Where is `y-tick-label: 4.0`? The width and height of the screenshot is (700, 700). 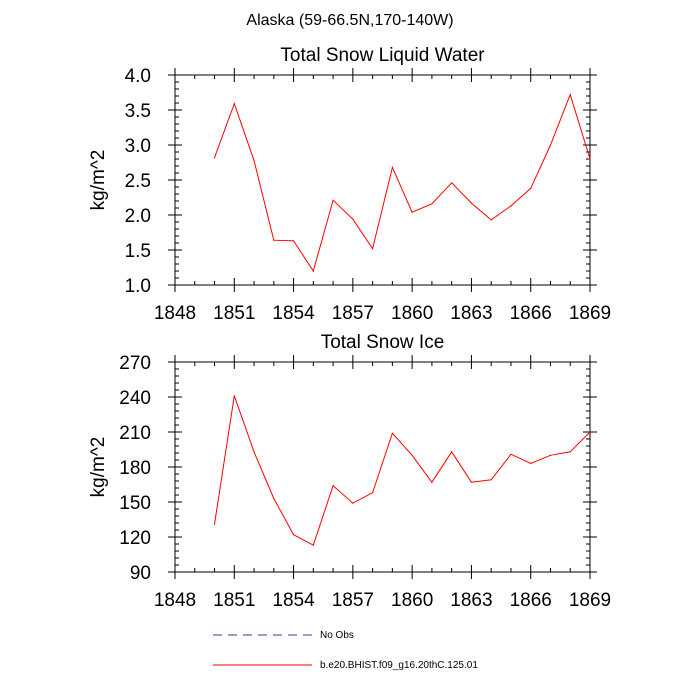
y-tick-label: 4.0 is located at coordinates (138, 76).